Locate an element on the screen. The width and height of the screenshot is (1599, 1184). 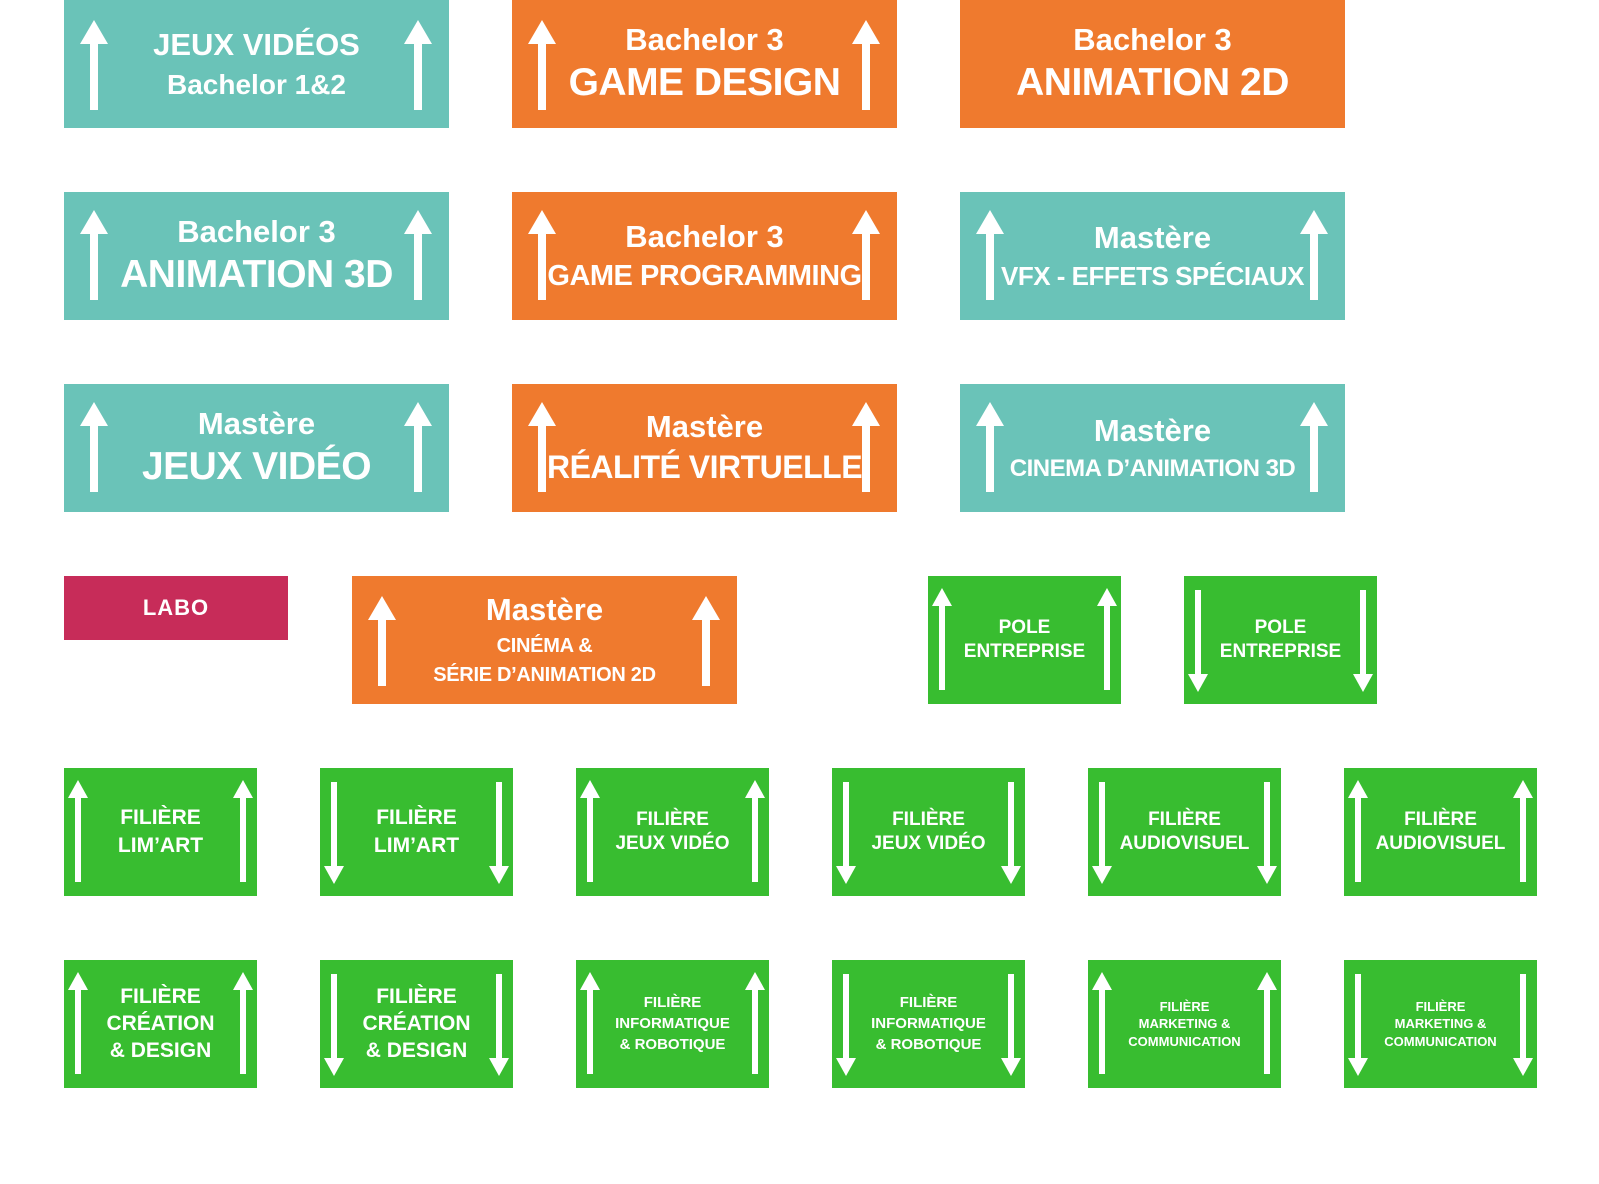
sign-pole-entreprise-up: POLE ENTREPRISE is located at coordinates (1024, 640).